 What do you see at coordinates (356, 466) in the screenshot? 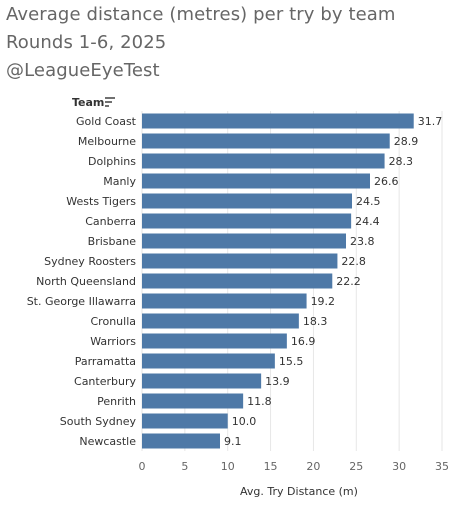
I see `x-tick-label: 25` at bounding box center [356, 466].